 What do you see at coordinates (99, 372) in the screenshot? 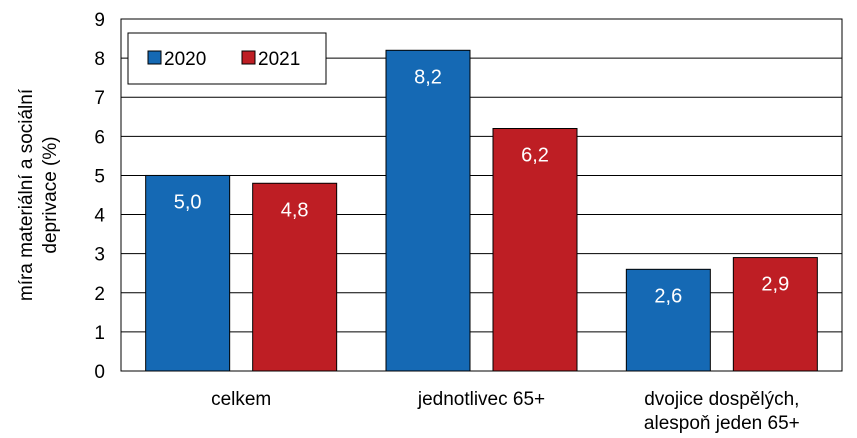
I see `y-tick-label: 0` at bounding box center [99, 372].